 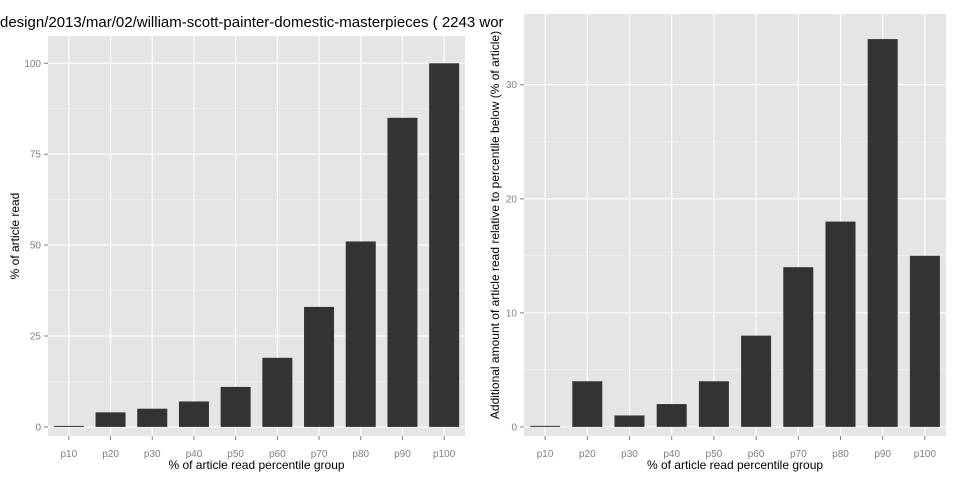 What do you see at coordinates (512, 313) in the screenshot?
I see `y-tick-label: 10` at bounding box center [512, 313].